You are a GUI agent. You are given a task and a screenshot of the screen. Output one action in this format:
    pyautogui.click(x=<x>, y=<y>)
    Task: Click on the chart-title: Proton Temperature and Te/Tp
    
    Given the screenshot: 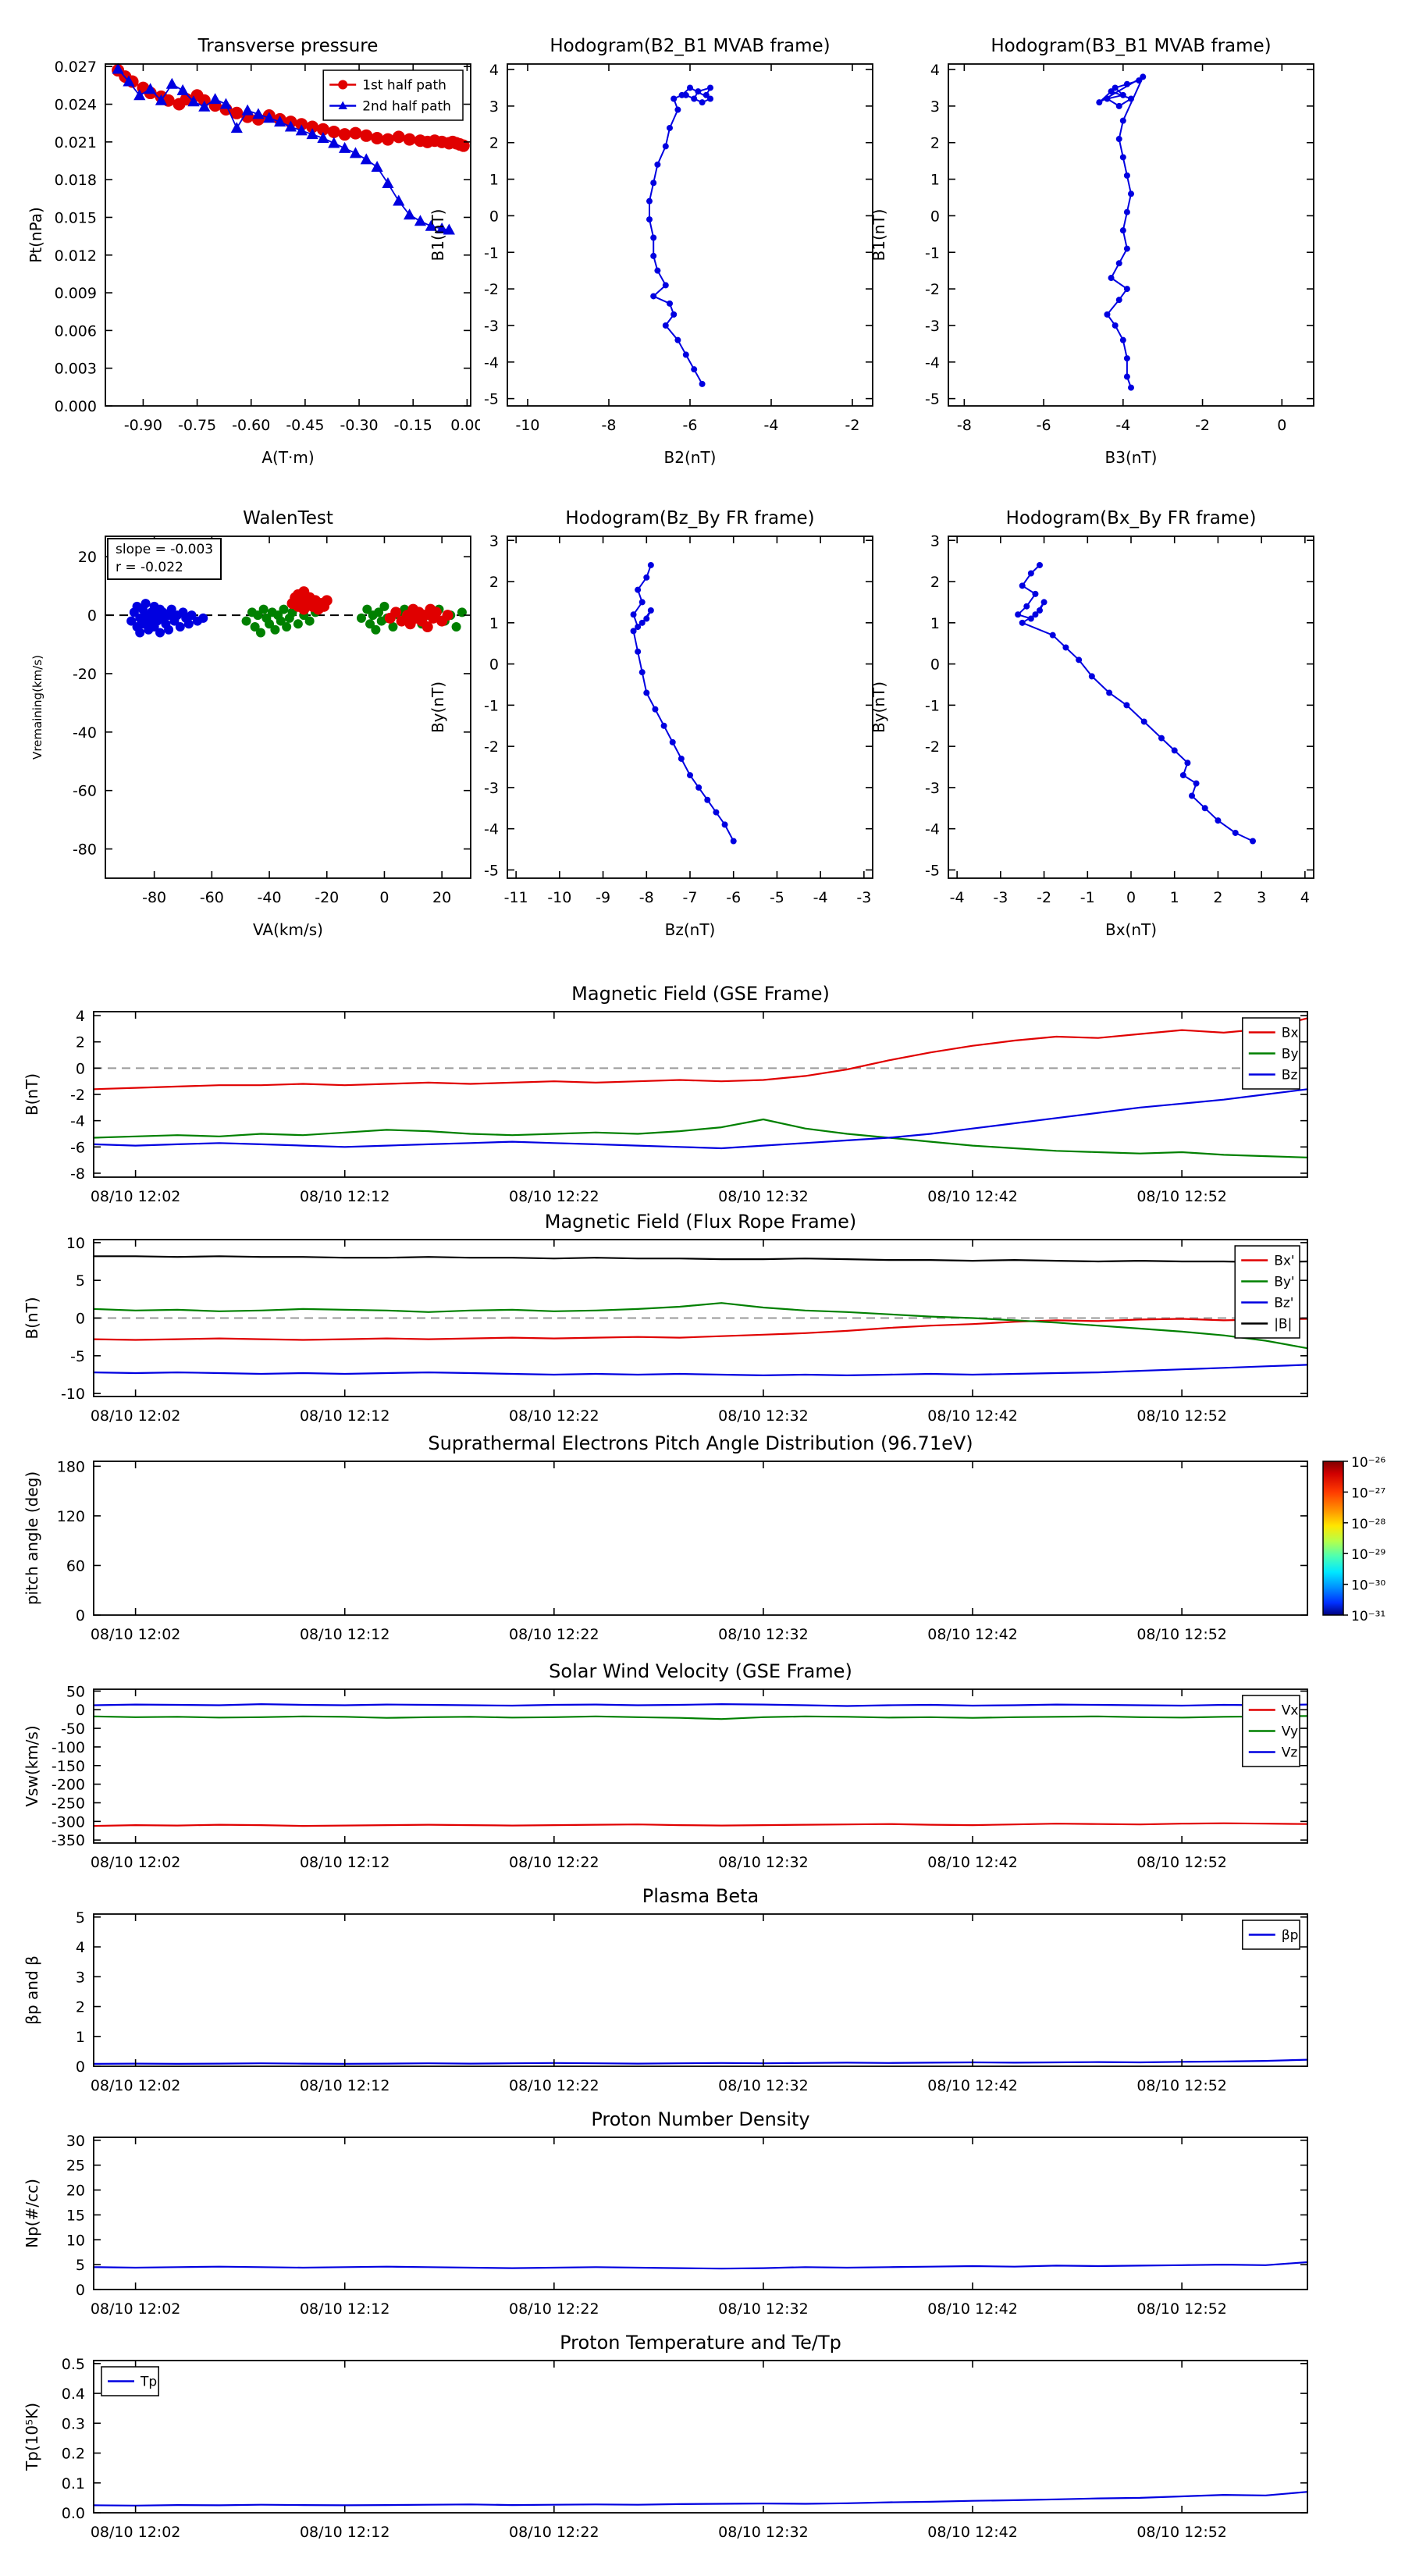 What is the action you would take?
    pyautogui.click(x=701, y=2343)
    